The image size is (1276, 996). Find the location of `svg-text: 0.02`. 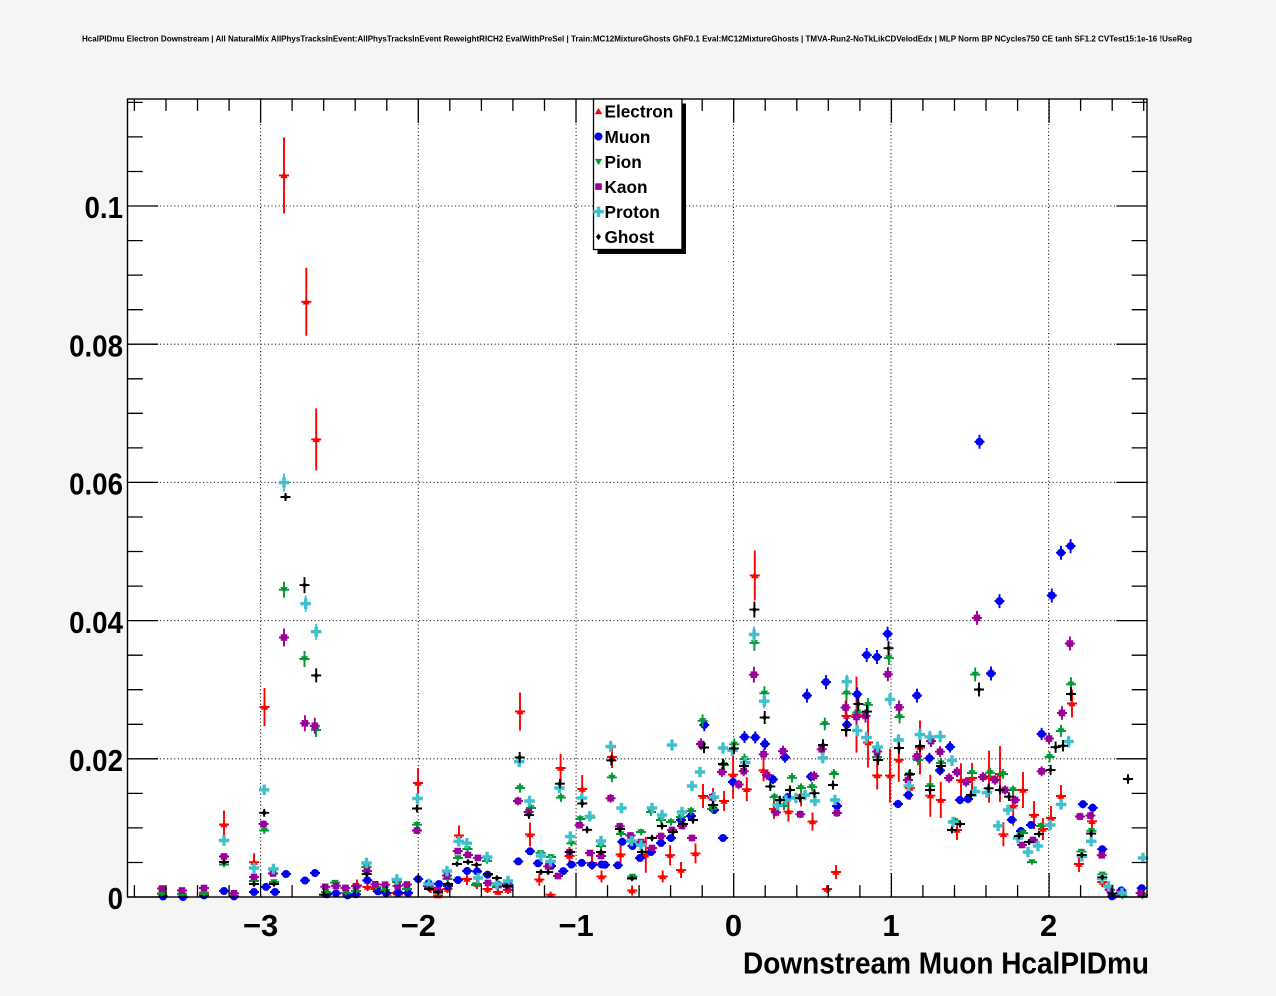

svg-text: 0.02 is located at coordinates (96, 760).